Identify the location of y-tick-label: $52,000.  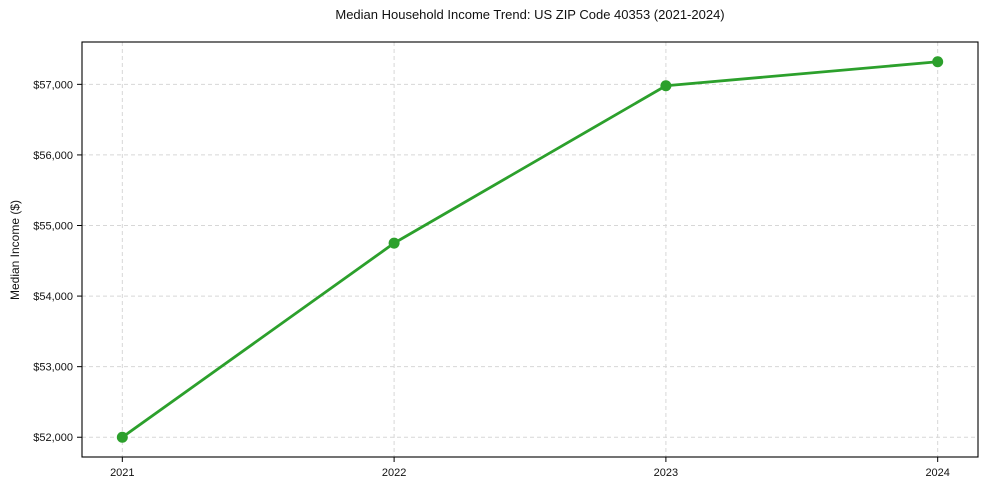
(53, 438).